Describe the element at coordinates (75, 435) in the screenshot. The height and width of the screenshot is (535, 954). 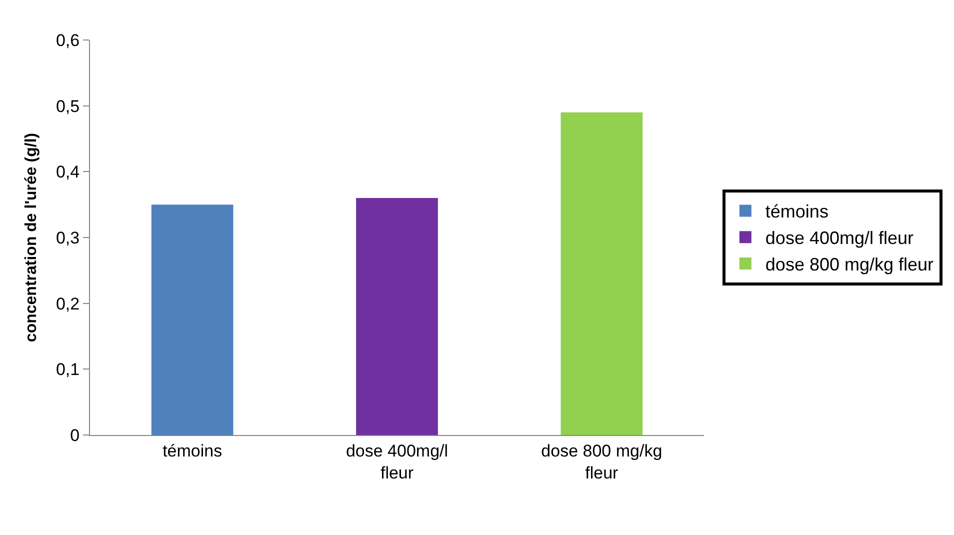
I see `y-tick-label: 0` at that location.